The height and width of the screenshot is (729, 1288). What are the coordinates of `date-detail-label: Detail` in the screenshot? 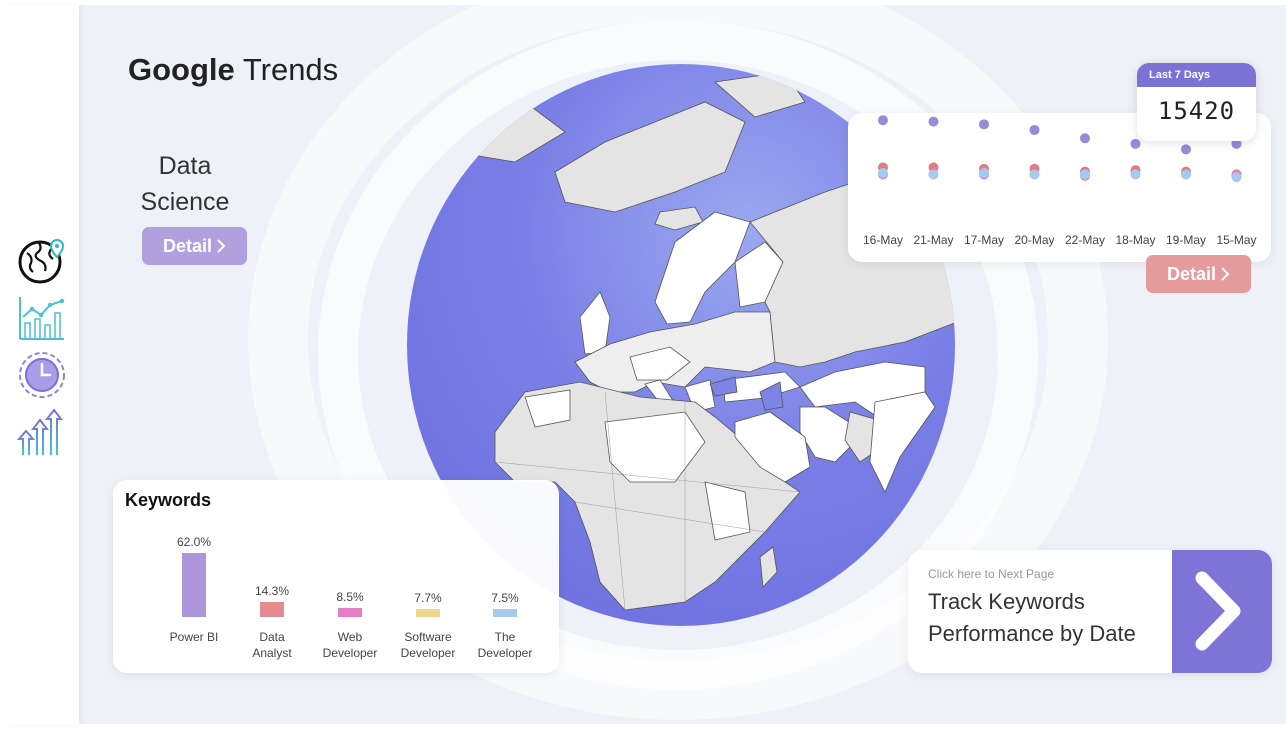 It's located at (1191, 273).